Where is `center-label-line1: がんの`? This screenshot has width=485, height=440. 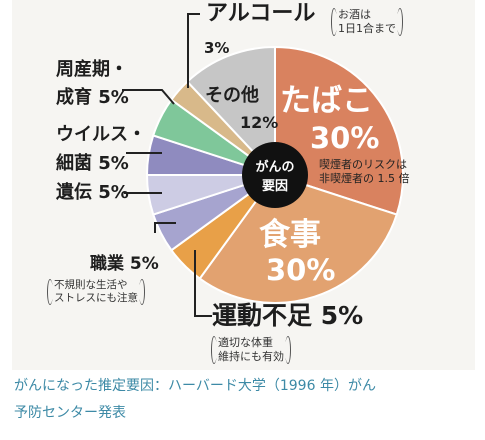 center-label-line1: がんの is located at coordinates (274, 167).